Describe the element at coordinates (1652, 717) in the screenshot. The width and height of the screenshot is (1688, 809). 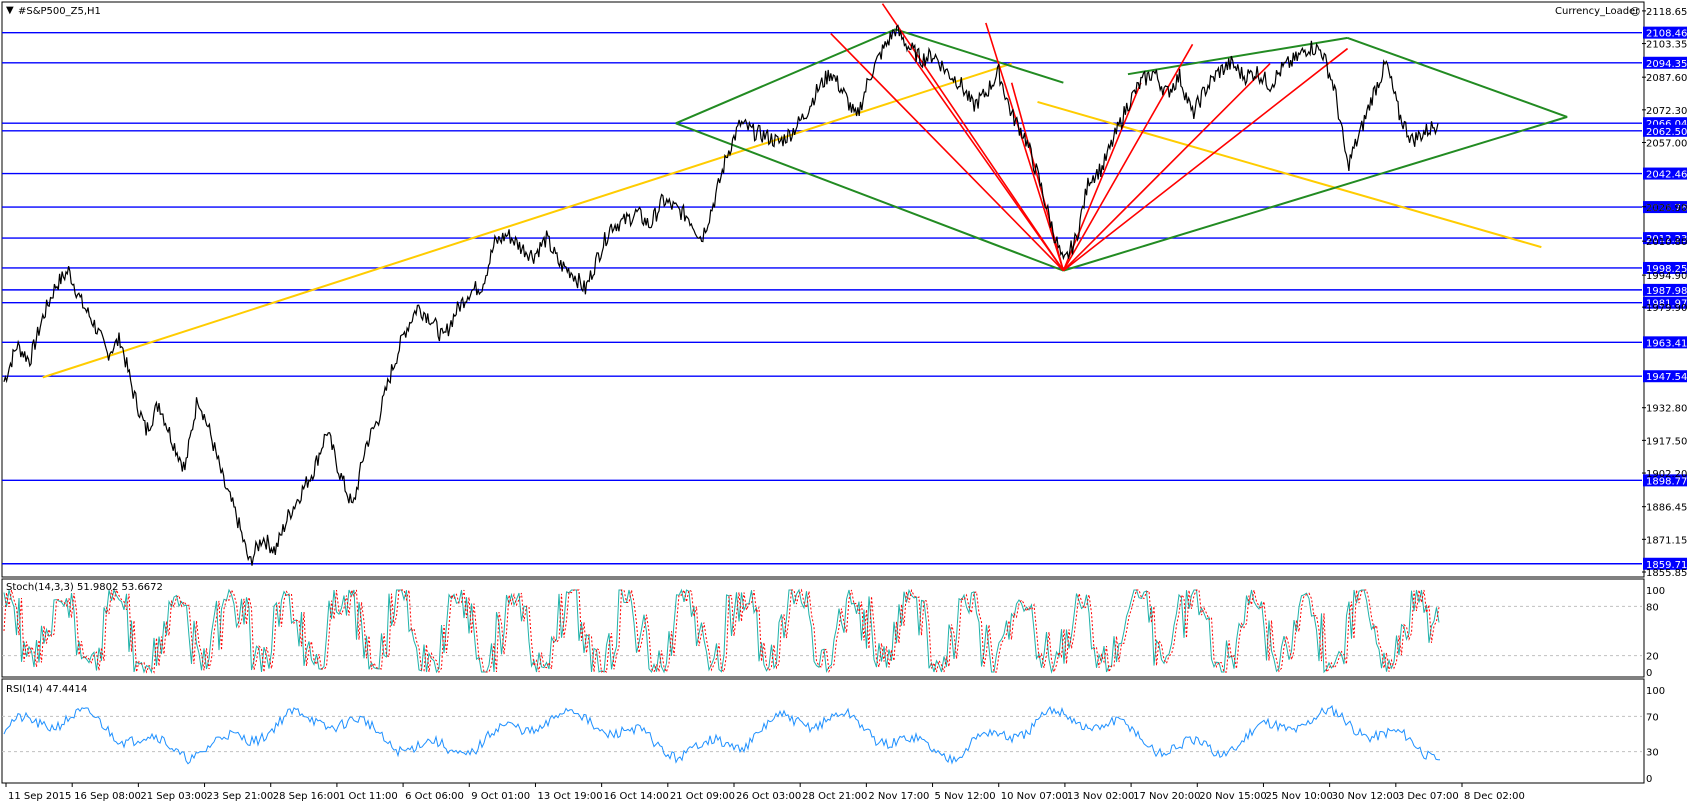
I see `rsi-y-label: 70` at that location.